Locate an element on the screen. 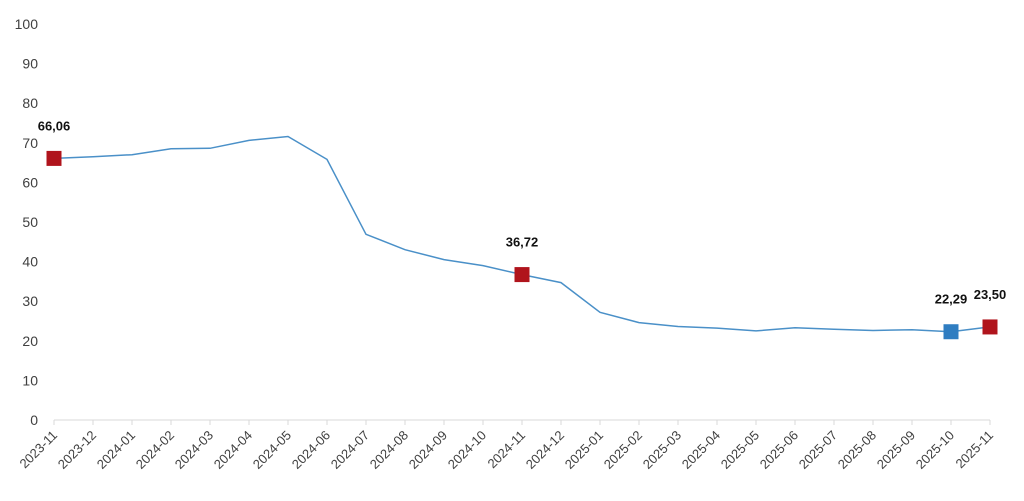 The height and width of the screenshot is (501, 1024). x-tick-label: 2025-03 is located at coordinates (662, 450).